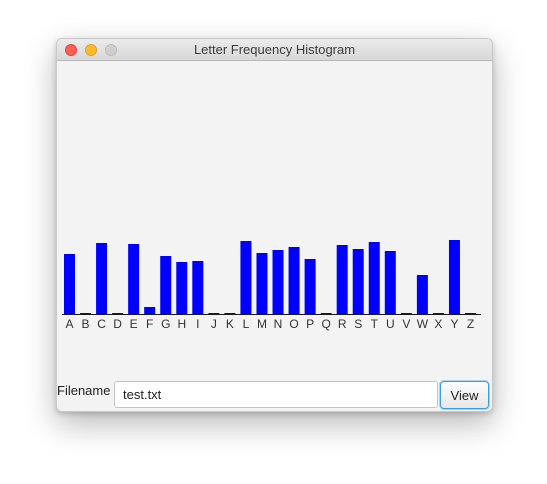 Image resolution: width=547 pixels, height=484 pixels. I want to click on x-tick-label-p: P, so click(310, 324).